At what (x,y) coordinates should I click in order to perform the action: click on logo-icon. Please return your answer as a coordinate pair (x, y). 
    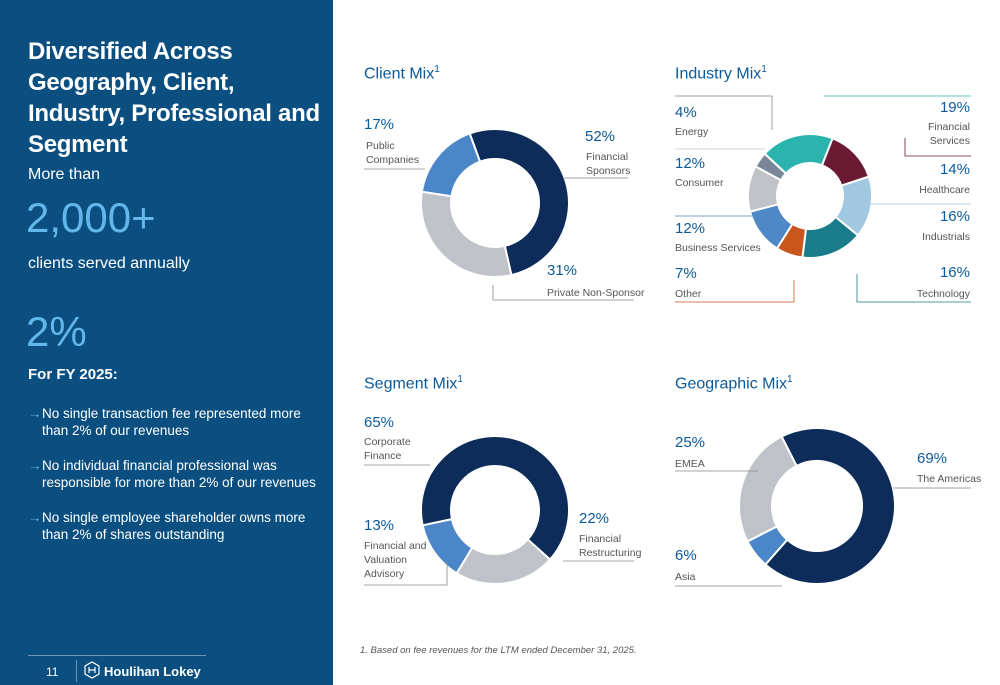
    Looking at the image, I should click on (92, 670).